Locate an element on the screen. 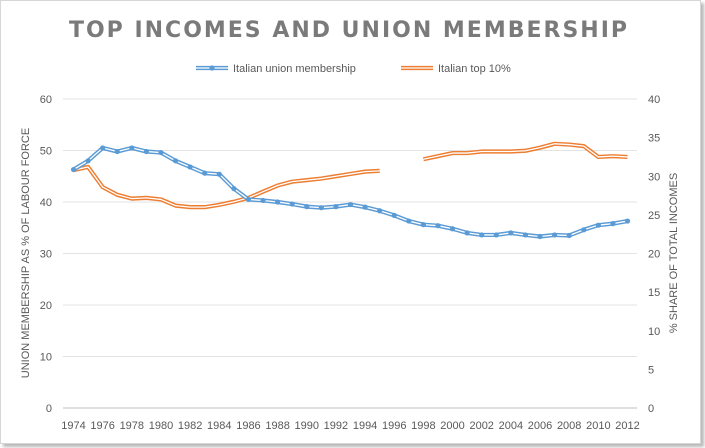  x-tick-label: 2006 is located at coordinates (540, 426).